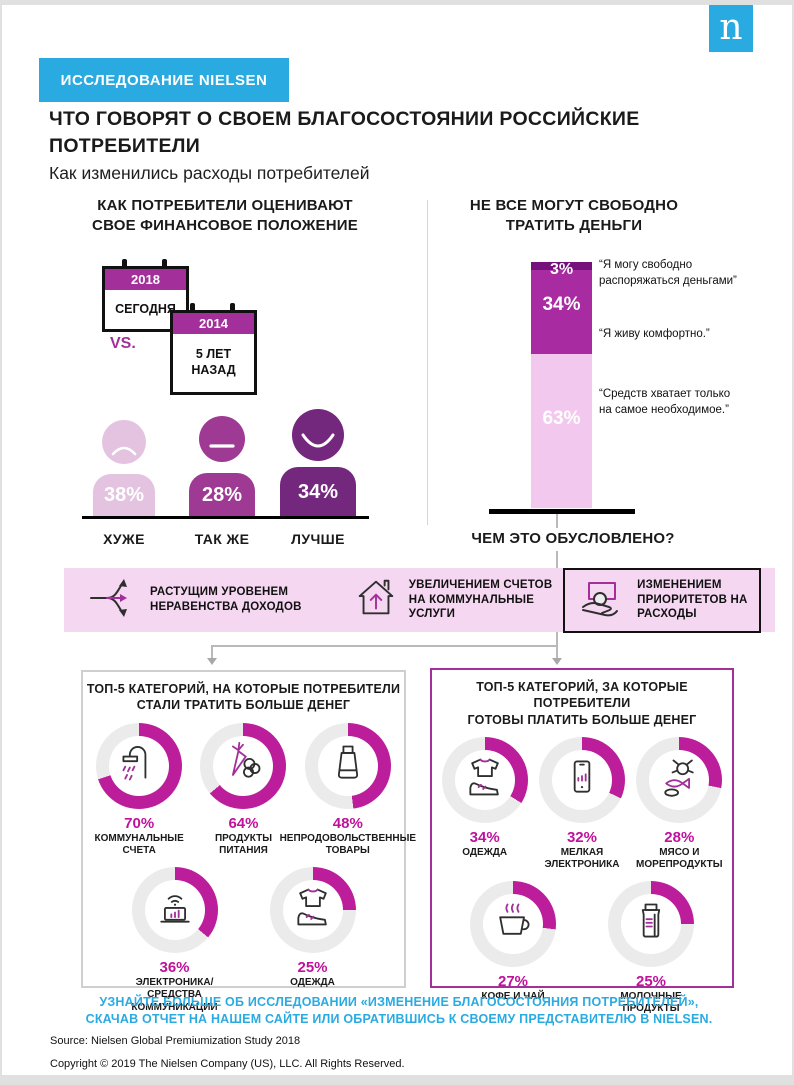 This screenshot has height=1085, width=794. Describe the element at coordinates (561, 304) in the screenshot. I see `bar-segment-value: 34%` at that location.